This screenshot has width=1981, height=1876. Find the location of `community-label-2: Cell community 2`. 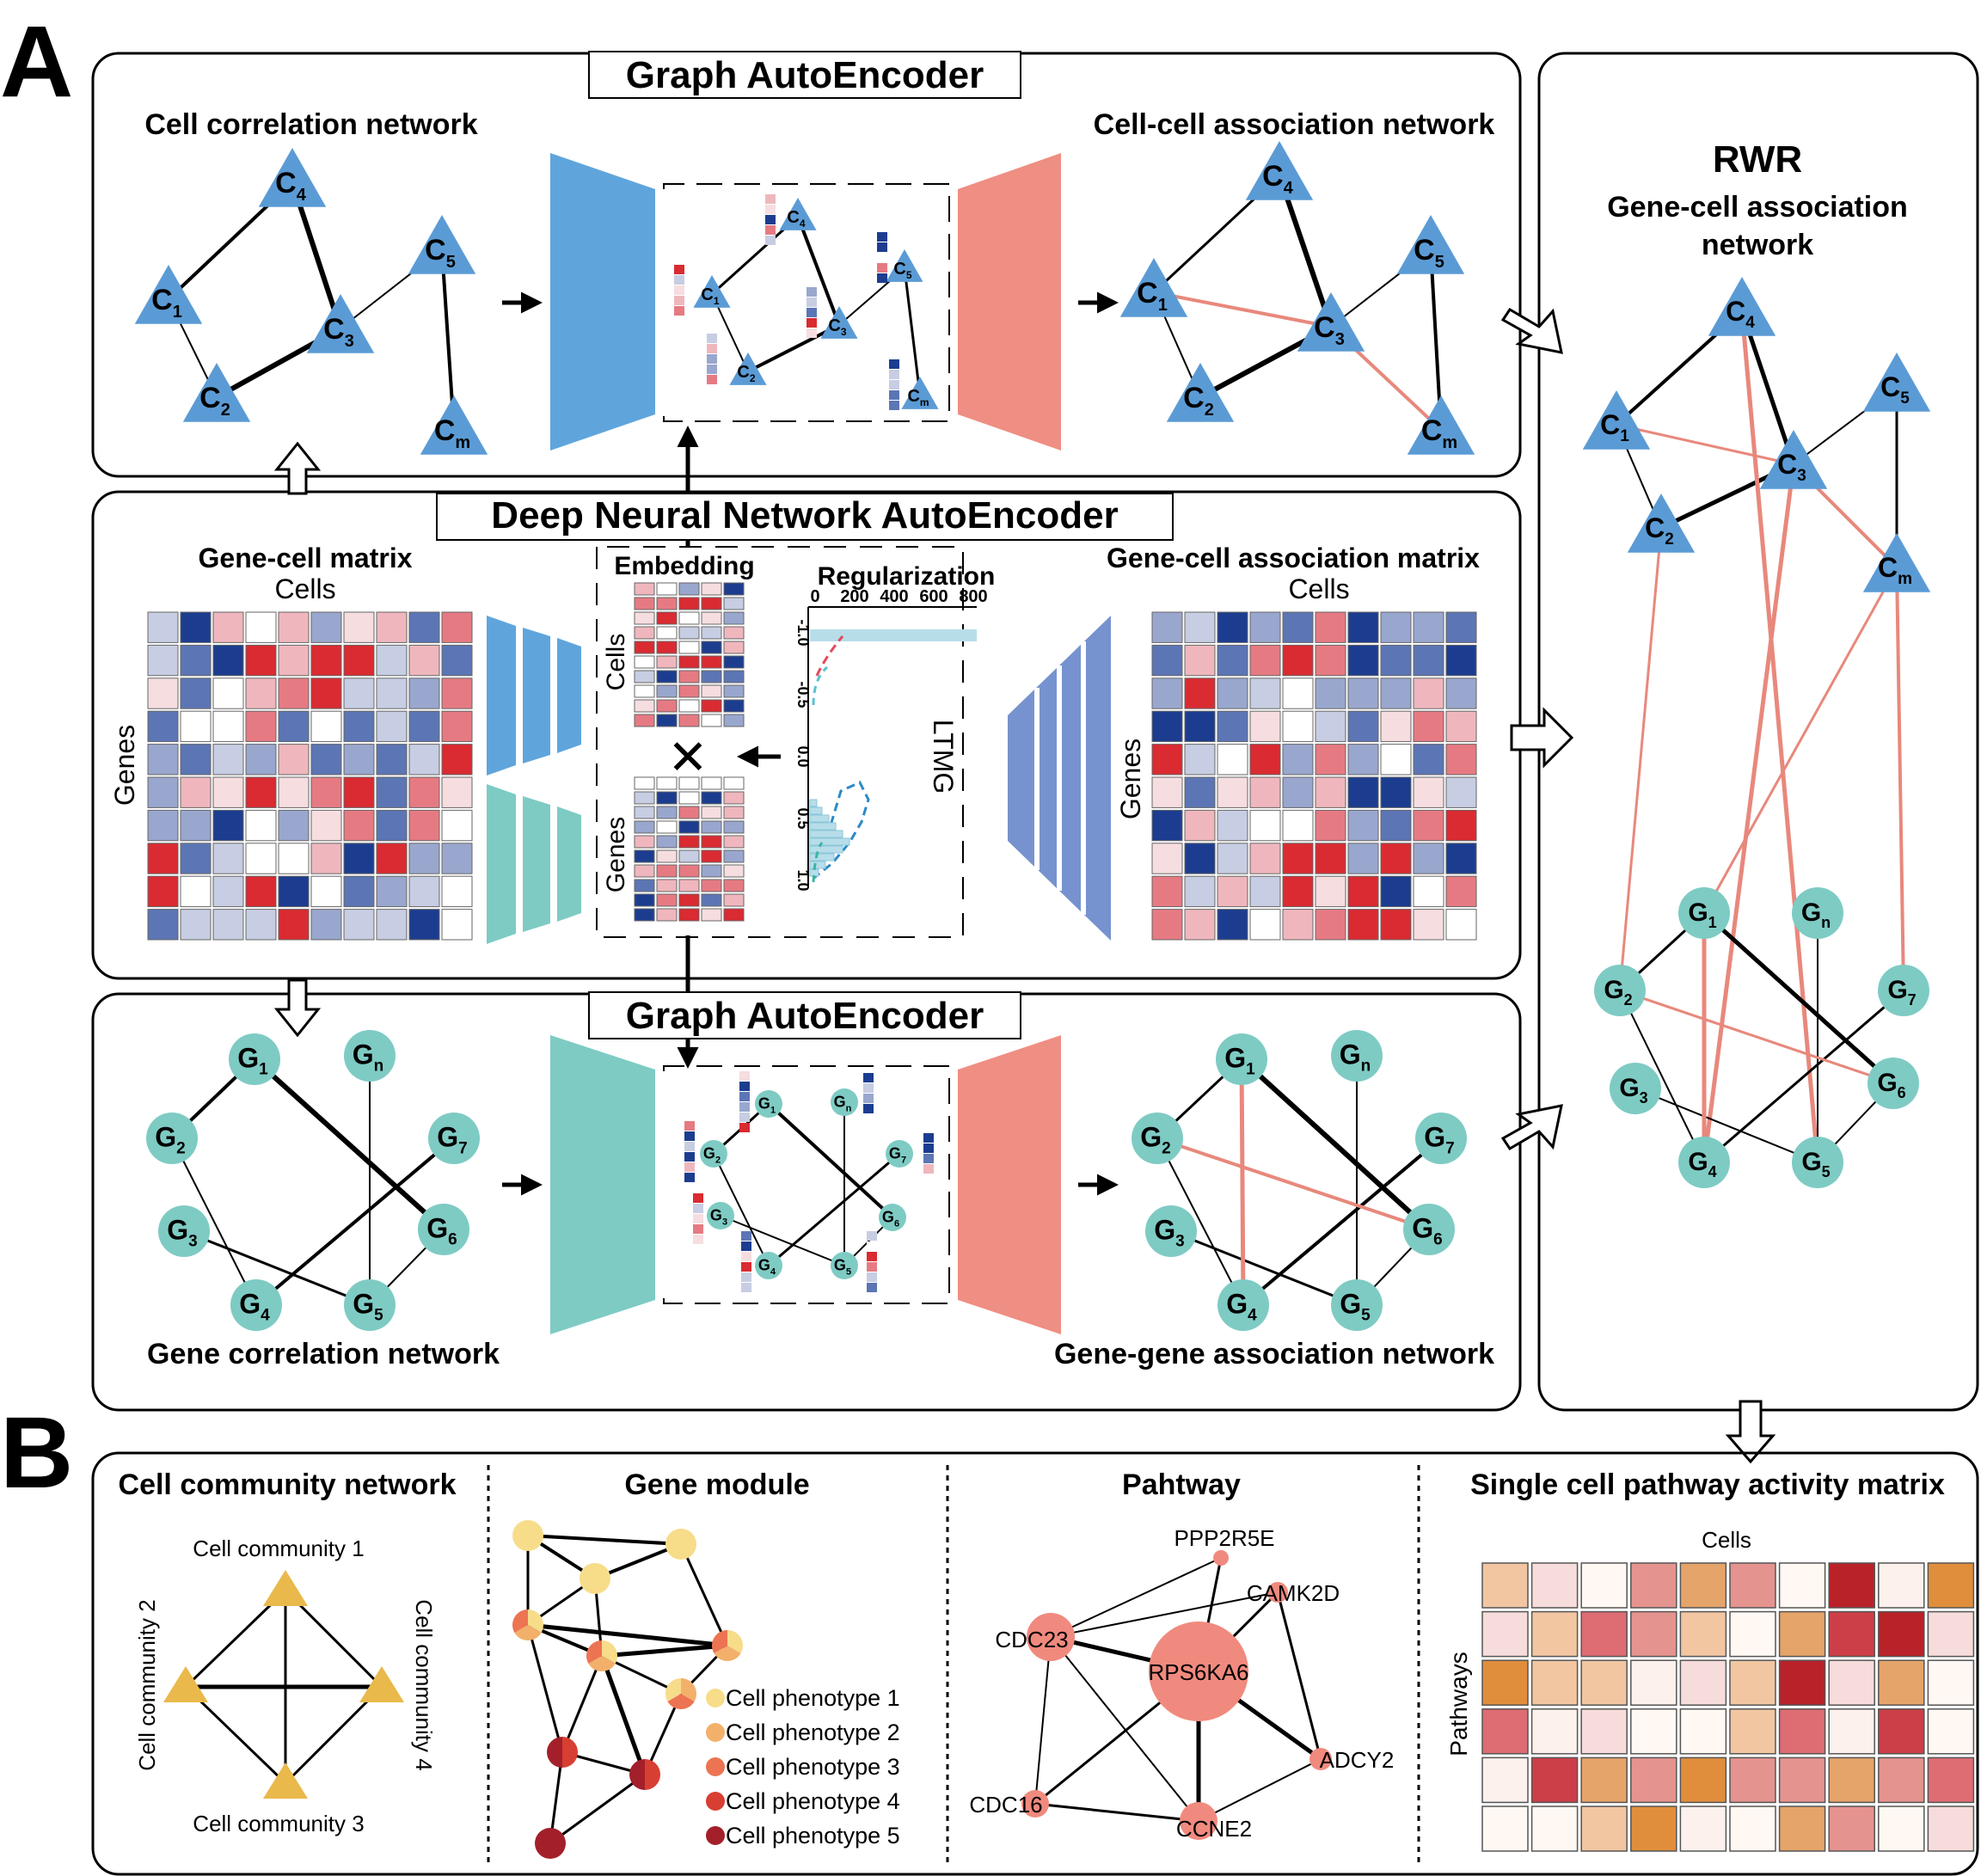

community-label-2: Cell community 2 is located at coordinates (147, 1684).